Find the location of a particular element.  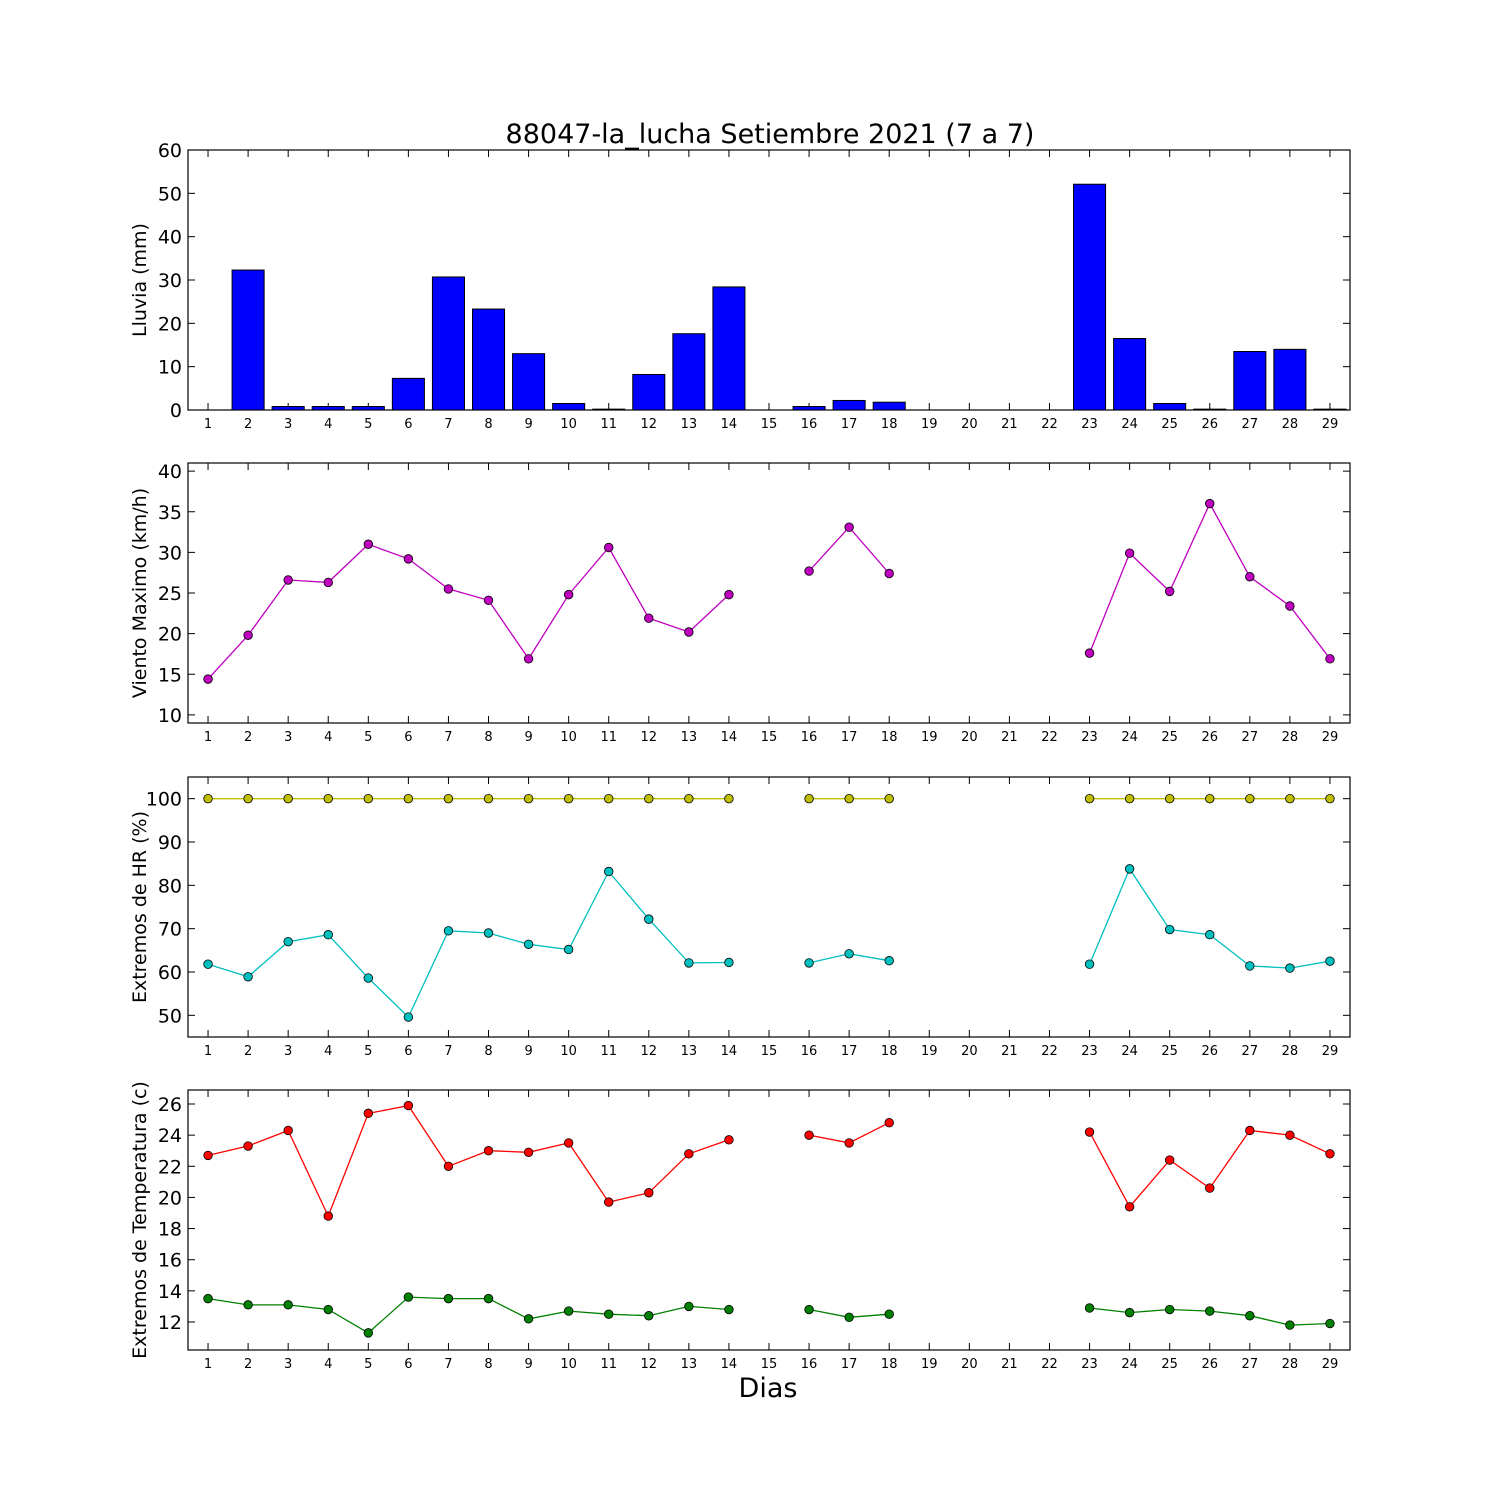

y-tick-label: 14 is located at coordinates (170, 1292).